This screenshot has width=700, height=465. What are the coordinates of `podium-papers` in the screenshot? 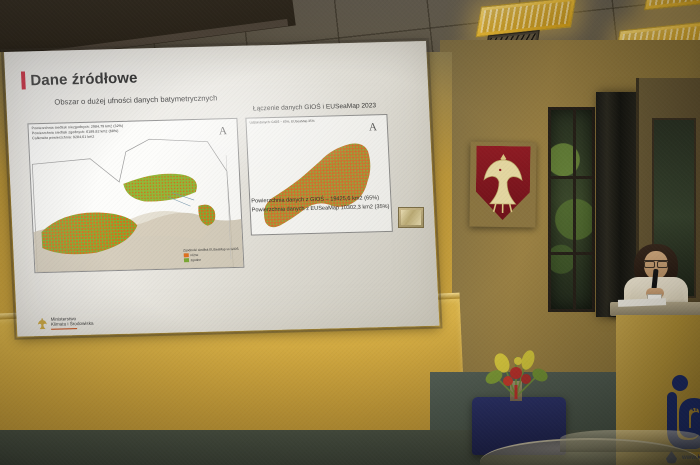 It's located at (642, 302).